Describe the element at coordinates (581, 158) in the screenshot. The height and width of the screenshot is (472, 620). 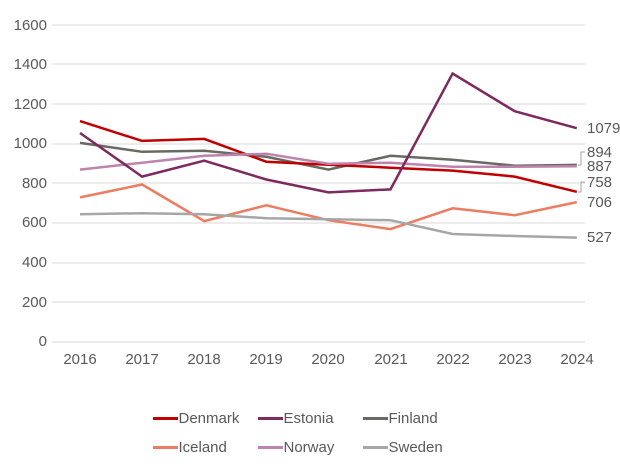
I see `leader-finland` at that location.